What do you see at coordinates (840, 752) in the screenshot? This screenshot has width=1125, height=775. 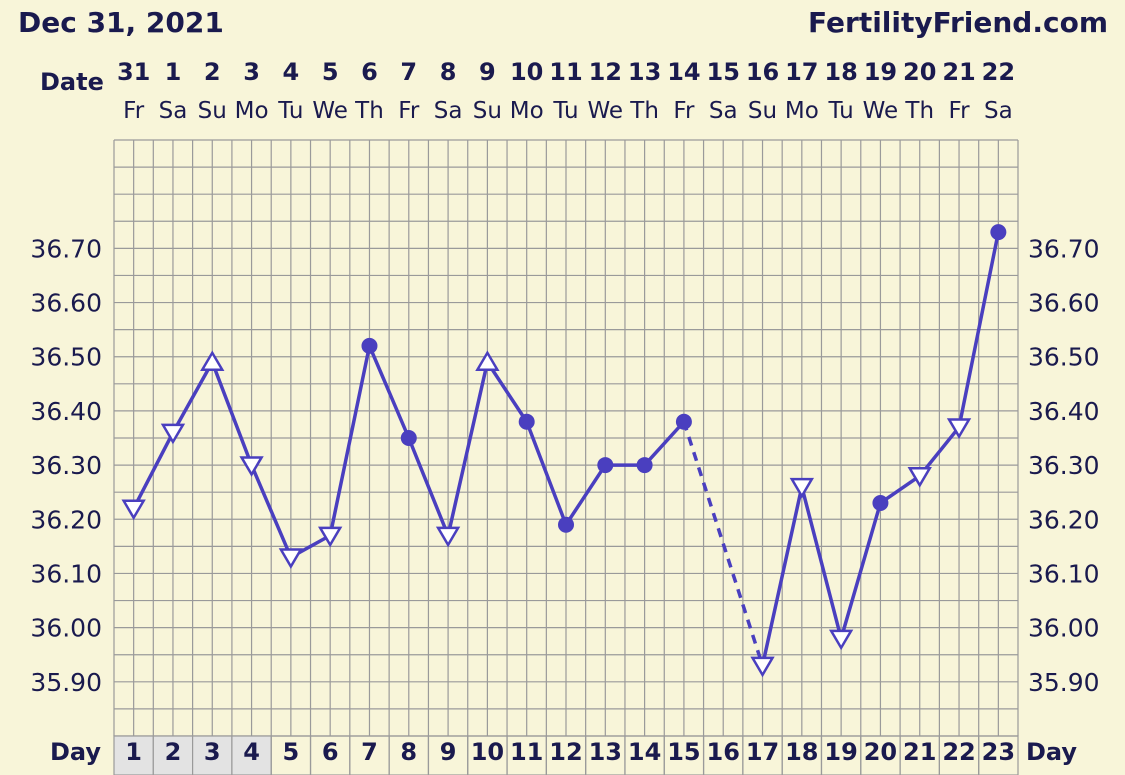 I see `cycle-day-label: 19` at bounding box center [840, 752].